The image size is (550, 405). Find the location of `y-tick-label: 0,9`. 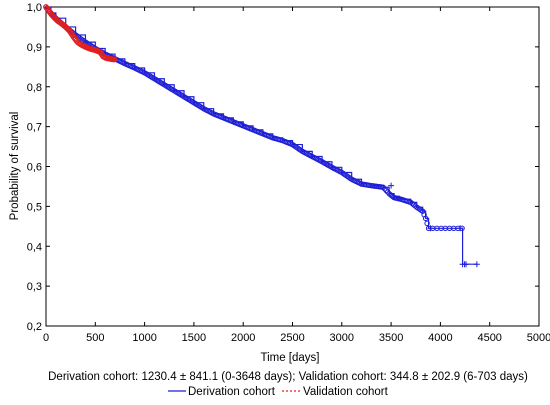

y-tick-label: 0,9 is located at coordinates (34, 48).